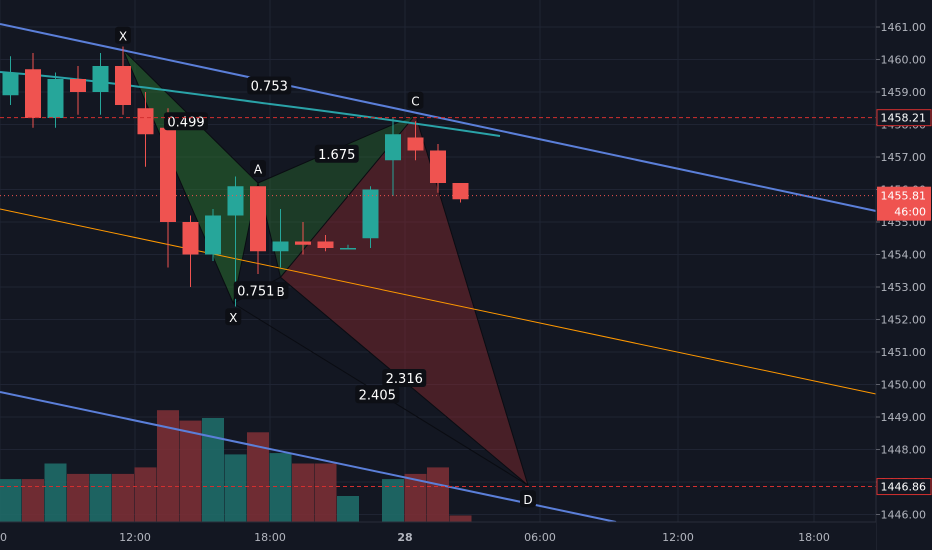 The image size is (932, 550). What do you see at coordinates (904, 352) in the screenshot?
I see `y-tick-label: 1451.00` at bounding box center [904, 352].